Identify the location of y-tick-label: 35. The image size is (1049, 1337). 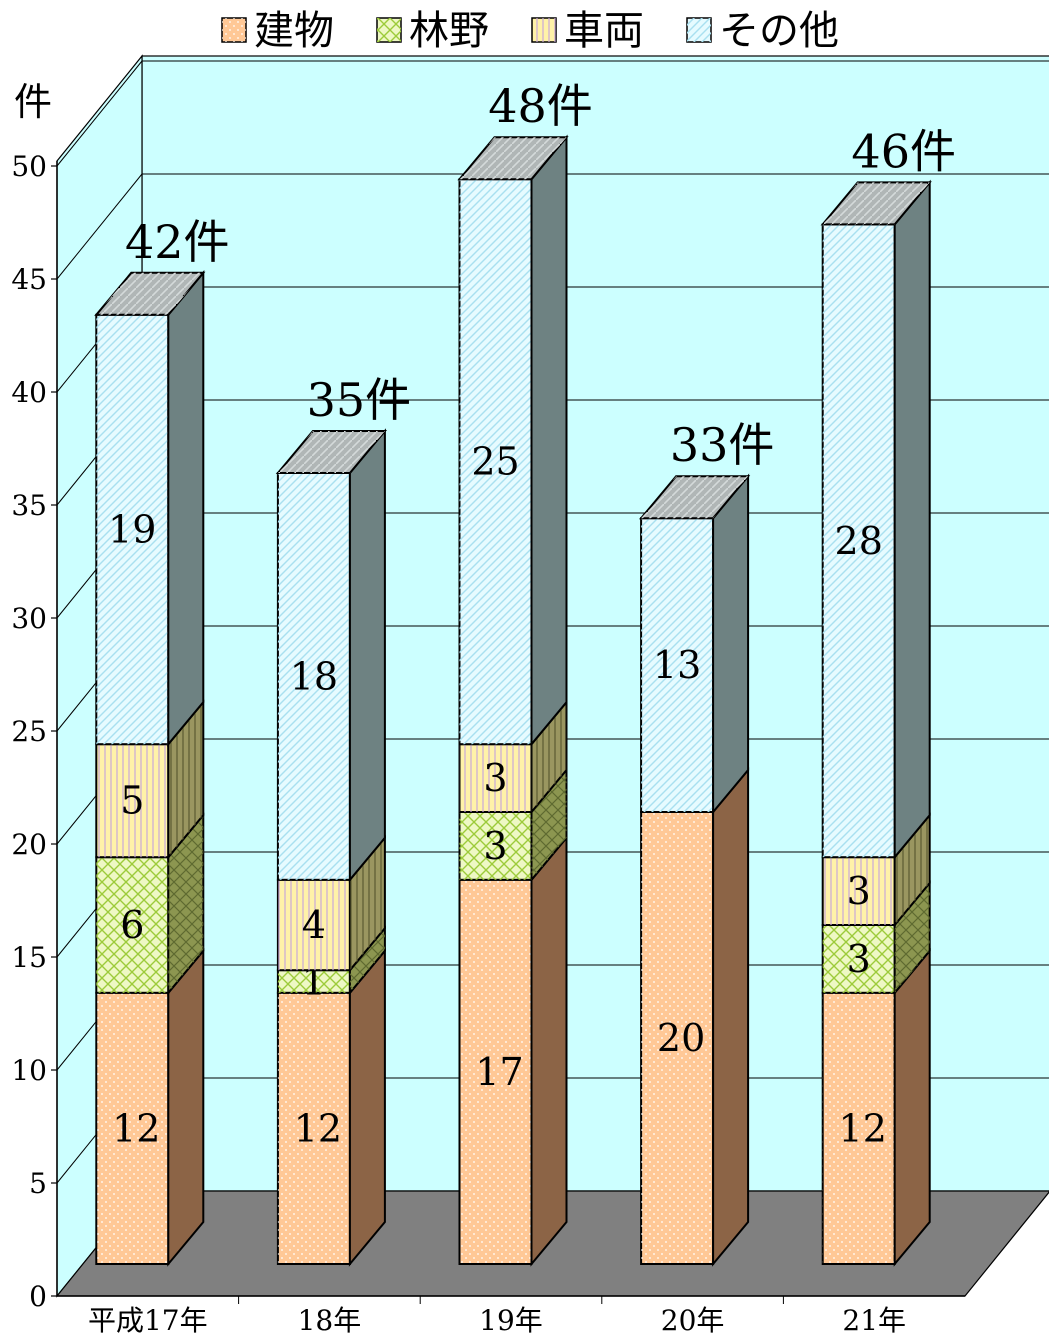
(29, 505).